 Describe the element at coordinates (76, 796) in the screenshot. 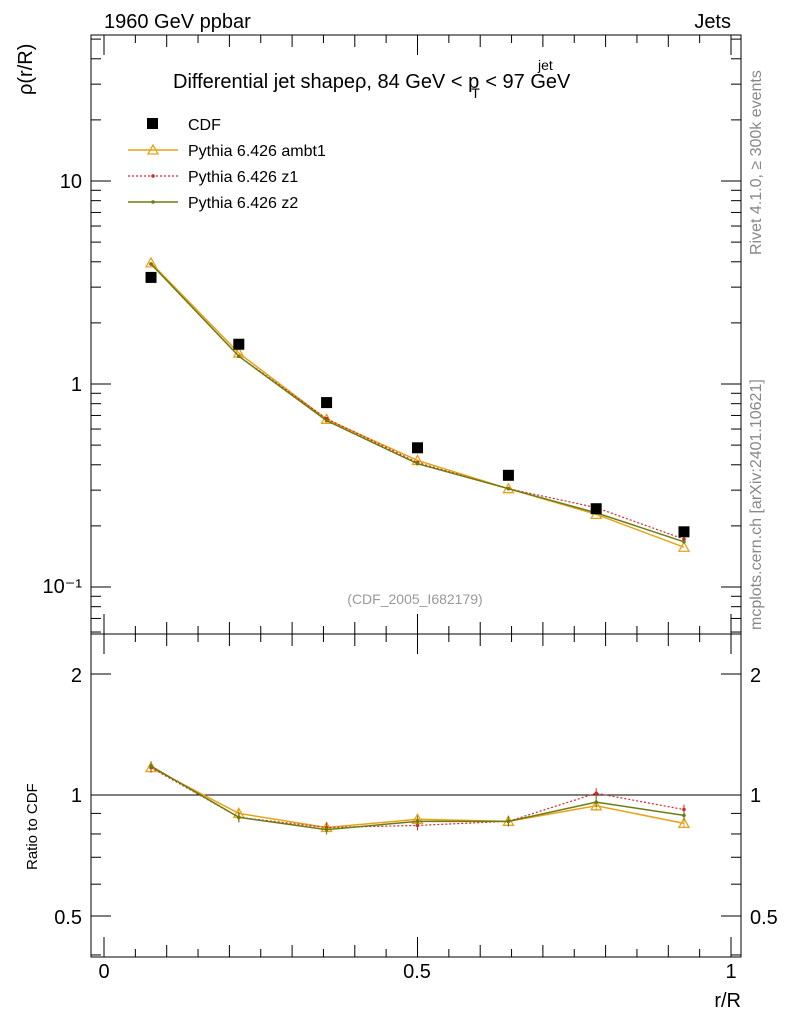

I see `ratio-ytick-left-1: 1` at that location.